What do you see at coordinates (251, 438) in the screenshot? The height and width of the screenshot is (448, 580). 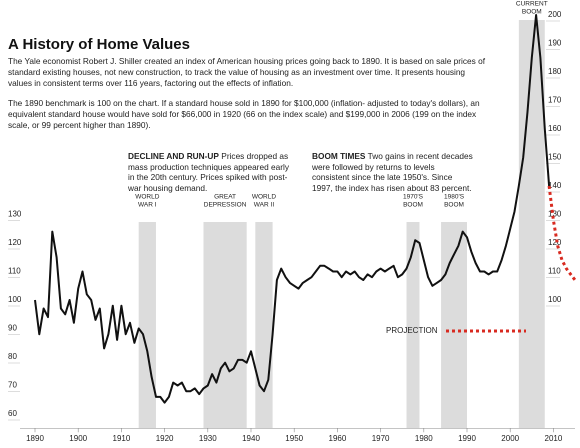 I see `x-tick-label: 1940` at bounding box center [251, 438].